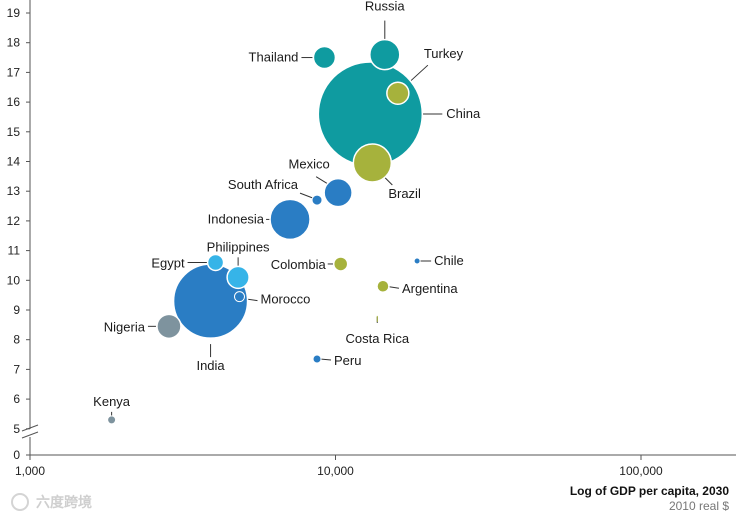  What do you see at coordinates (324, 57) in the screenshot?
I see `bubble-thailand` at bounding box center [324, 57].